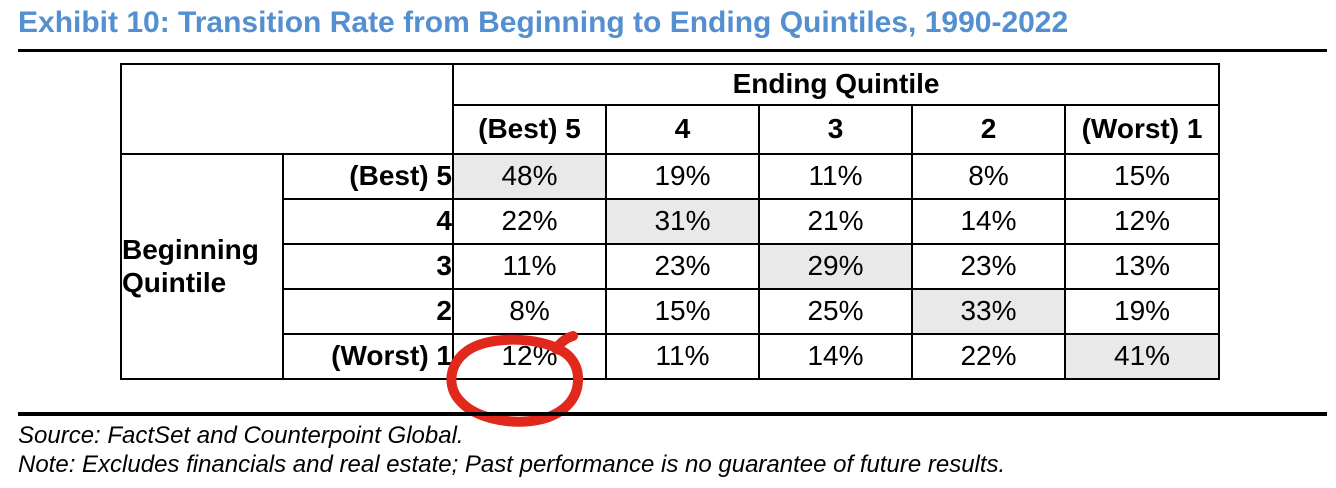 This screenshot has width=1336, height=488. Describe the element at coordinates (835, 129) in the screenshot. I see `column-header-3: 3` at that location.